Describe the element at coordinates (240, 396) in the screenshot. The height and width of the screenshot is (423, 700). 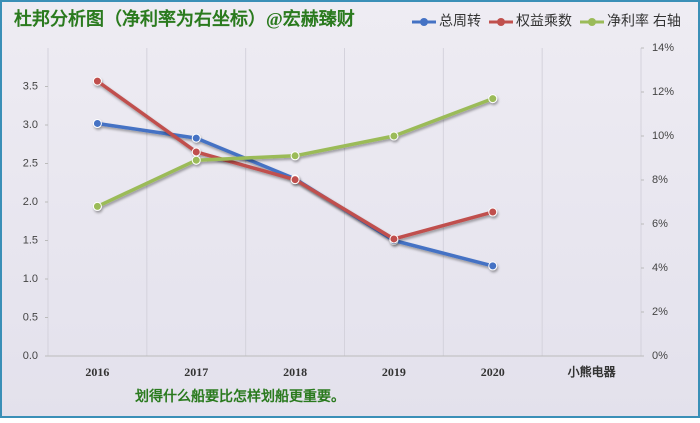
I see `annotation: 划得什么船要比怎样划船更重要。` at that location.